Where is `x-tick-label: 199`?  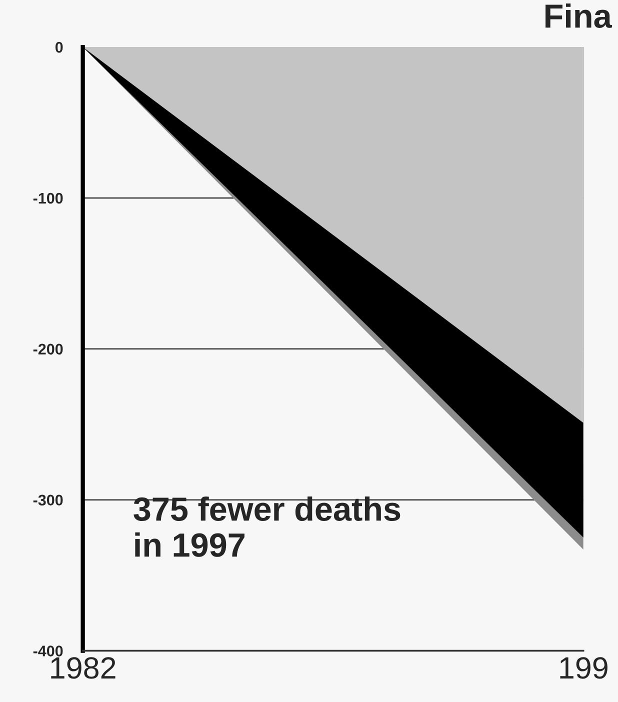
x-tick-label: 199 is located at coordinates (584, 668).